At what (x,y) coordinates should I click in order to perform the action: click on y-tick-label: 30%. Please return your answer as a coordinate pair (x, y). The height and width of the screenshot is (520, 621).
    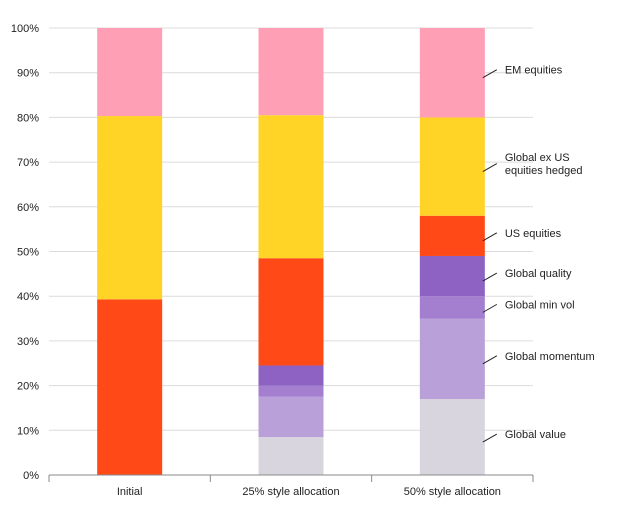
    Looking at the image, I should click on (28, 342).